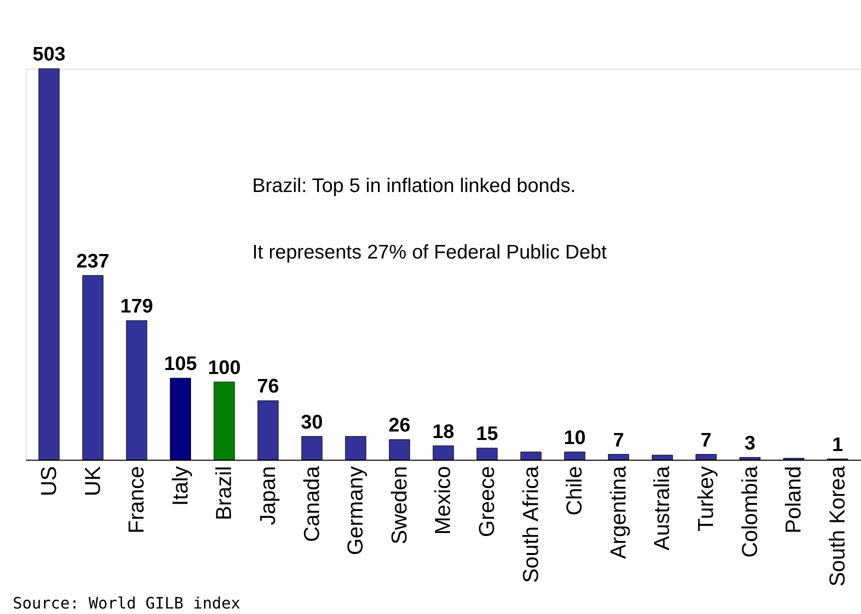  Describe the element at coordinates (126, 602) in the screenshot. I see `source-note: Source: World GILB index` at that location.